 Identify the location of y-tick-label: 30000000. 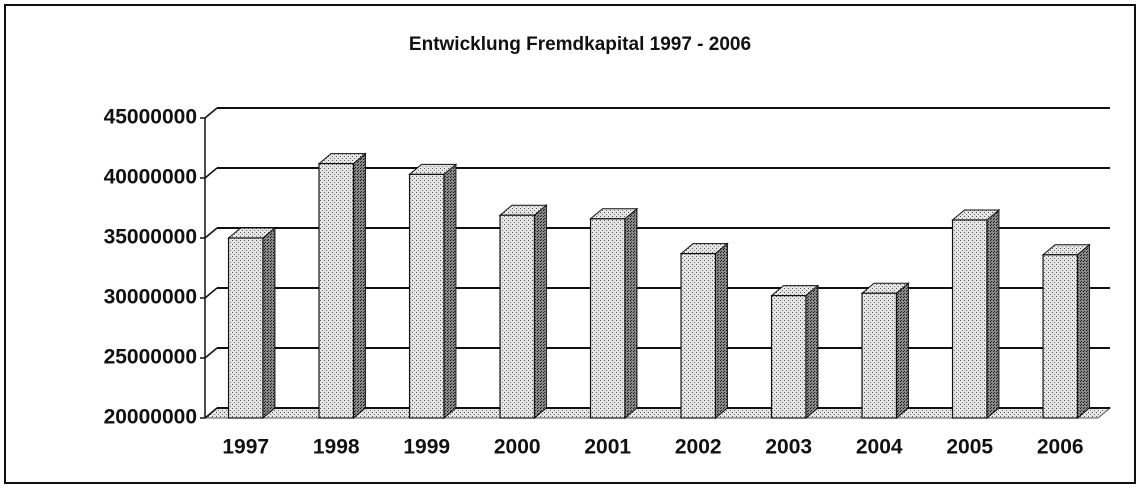
(150, 297).